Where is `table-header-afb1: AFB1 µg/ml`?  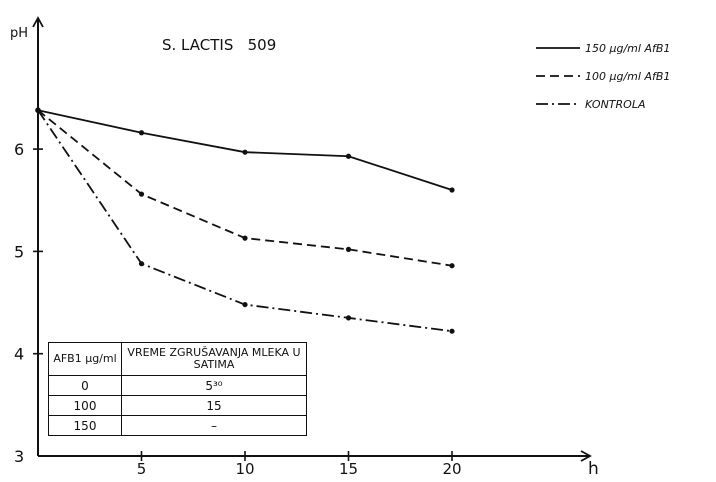
table-header-afb1: AFB1 µg/ml is located at coordinates (85, 359).